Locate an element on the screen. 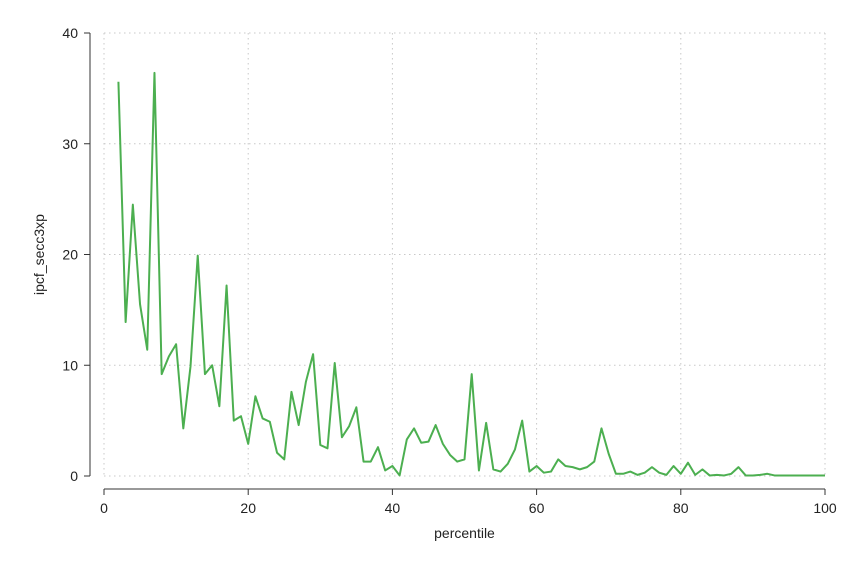 This screenshot has width=859, height=572. x-tick-label: 60 is located at coordinates (537, 508).